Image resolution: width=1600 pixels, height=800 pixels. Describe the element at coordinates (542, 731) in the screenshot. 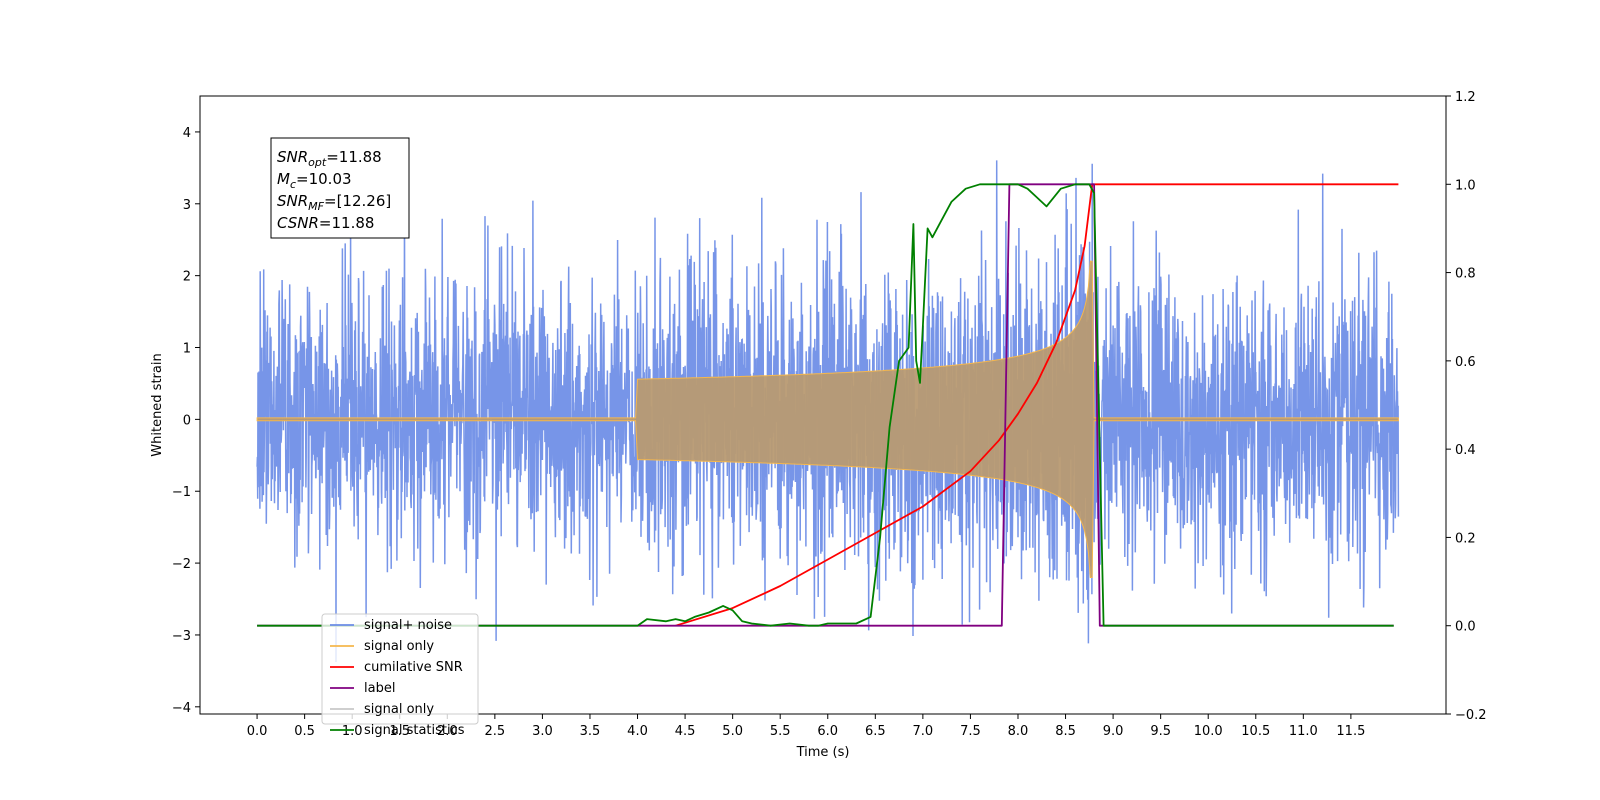

I see `x-tick-label: 3.0` at that location.